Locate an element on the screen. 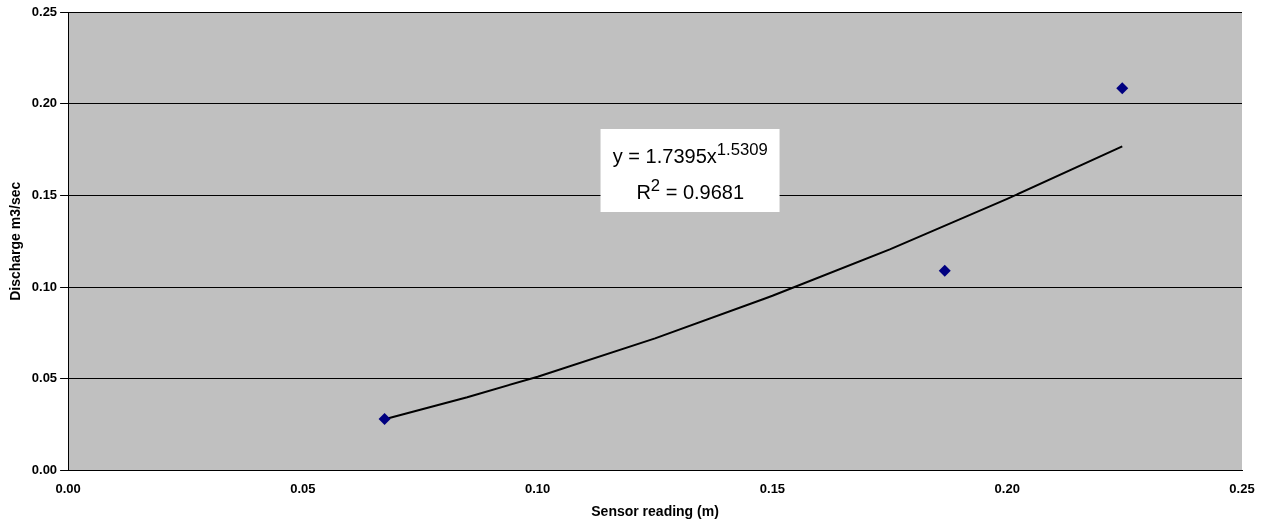  y-tick-label: 0.05 is located at coordinates (44, 378).